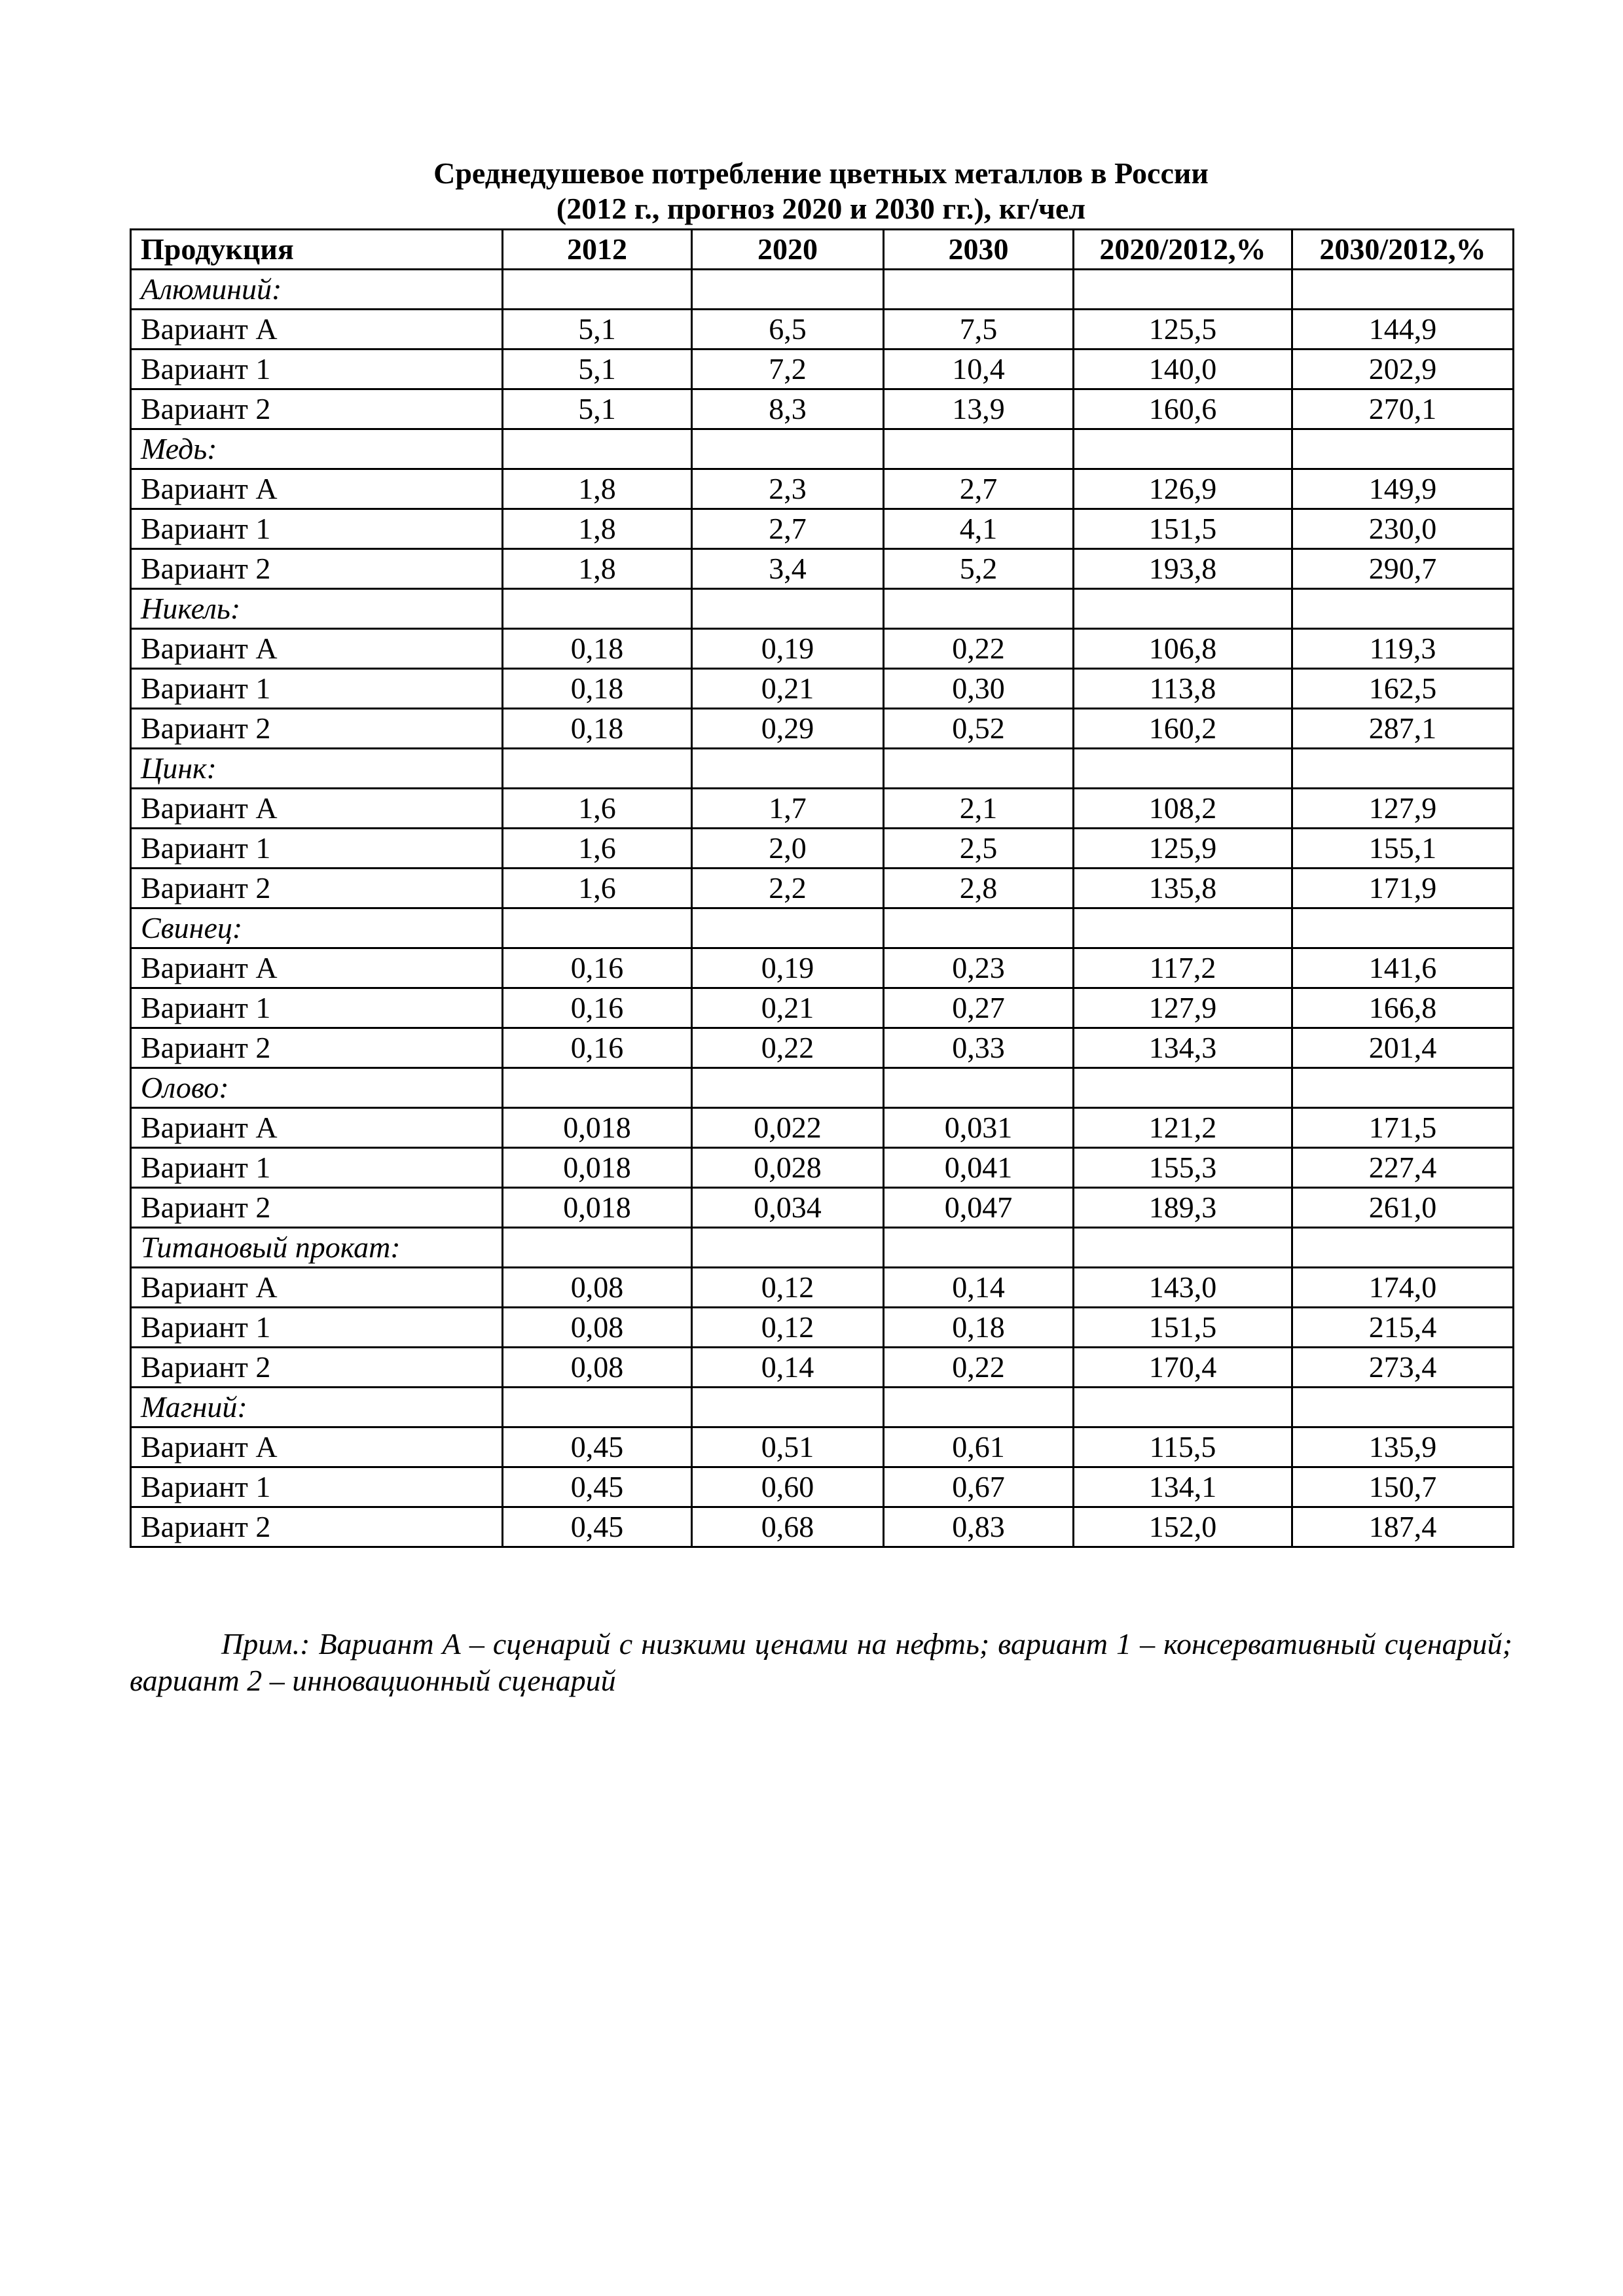  I want to click on cell-2020-2012-pct: 115,5, so click(1182, 1447).